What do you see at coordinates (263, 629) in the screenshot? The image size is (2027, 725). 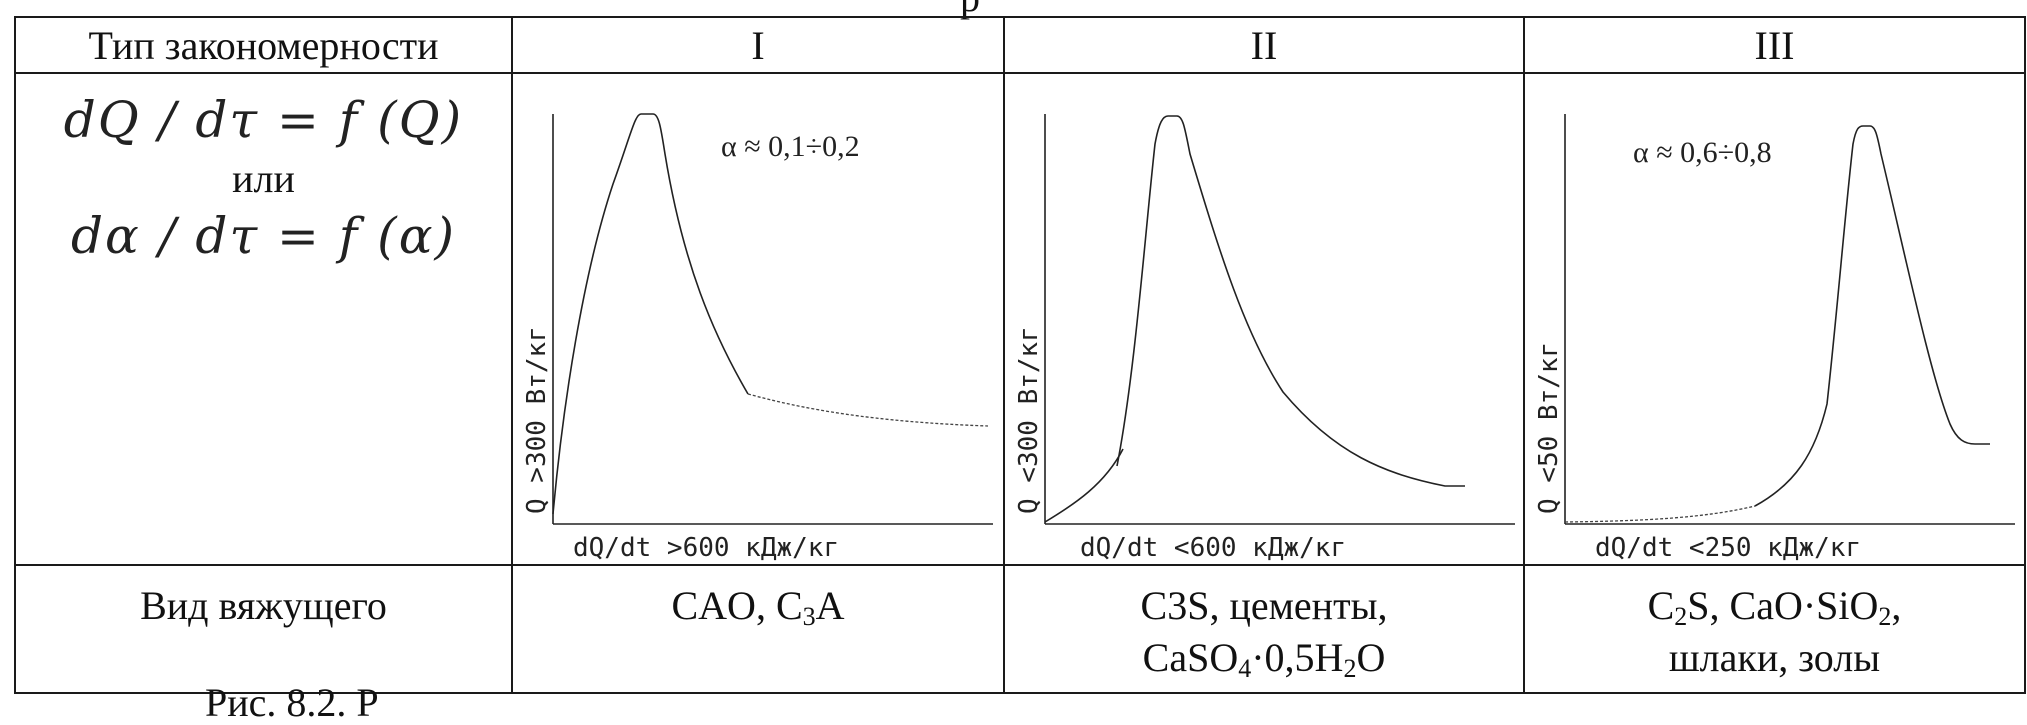 I see `binder-label: Вид вяжущего` at bounding box center [263, 629].